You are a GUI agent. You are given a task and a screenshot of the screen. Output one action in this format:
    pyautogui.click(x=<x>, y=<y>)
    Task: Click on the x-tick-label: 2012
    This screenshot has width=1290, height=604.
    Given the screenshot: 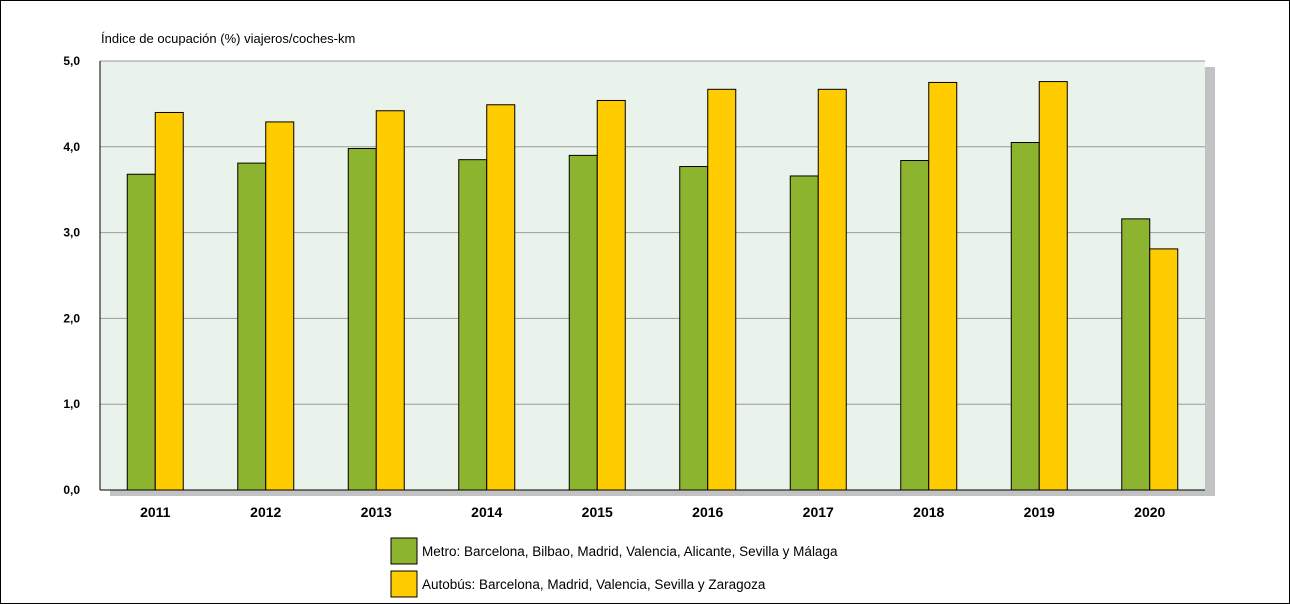 What is the action you would take?
    pyautogui.click(x=265, y=512)
    